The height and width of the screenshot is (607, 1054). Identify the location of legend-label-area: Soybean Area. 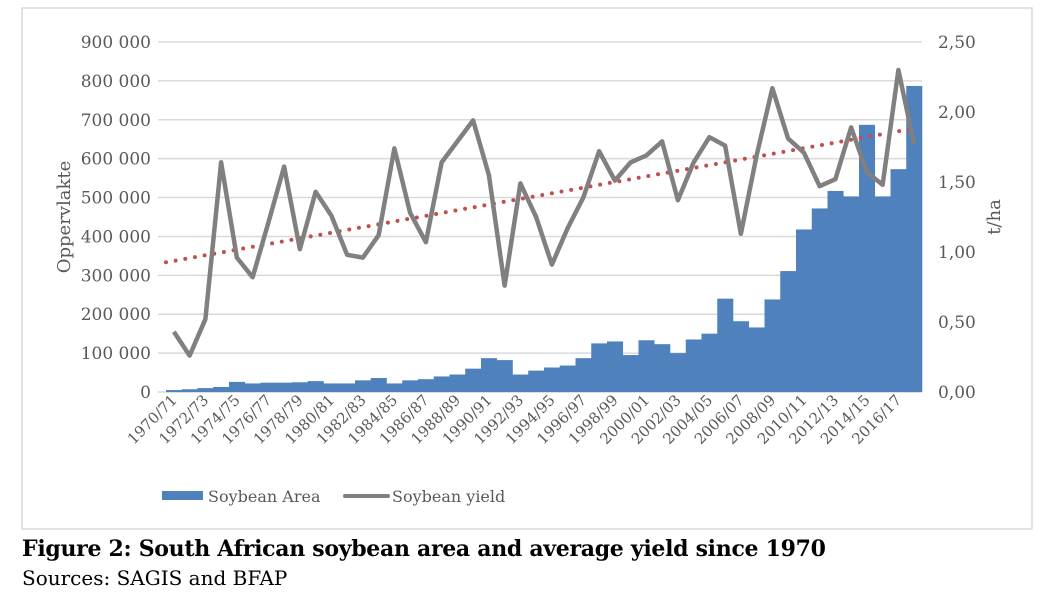
(264, 496).